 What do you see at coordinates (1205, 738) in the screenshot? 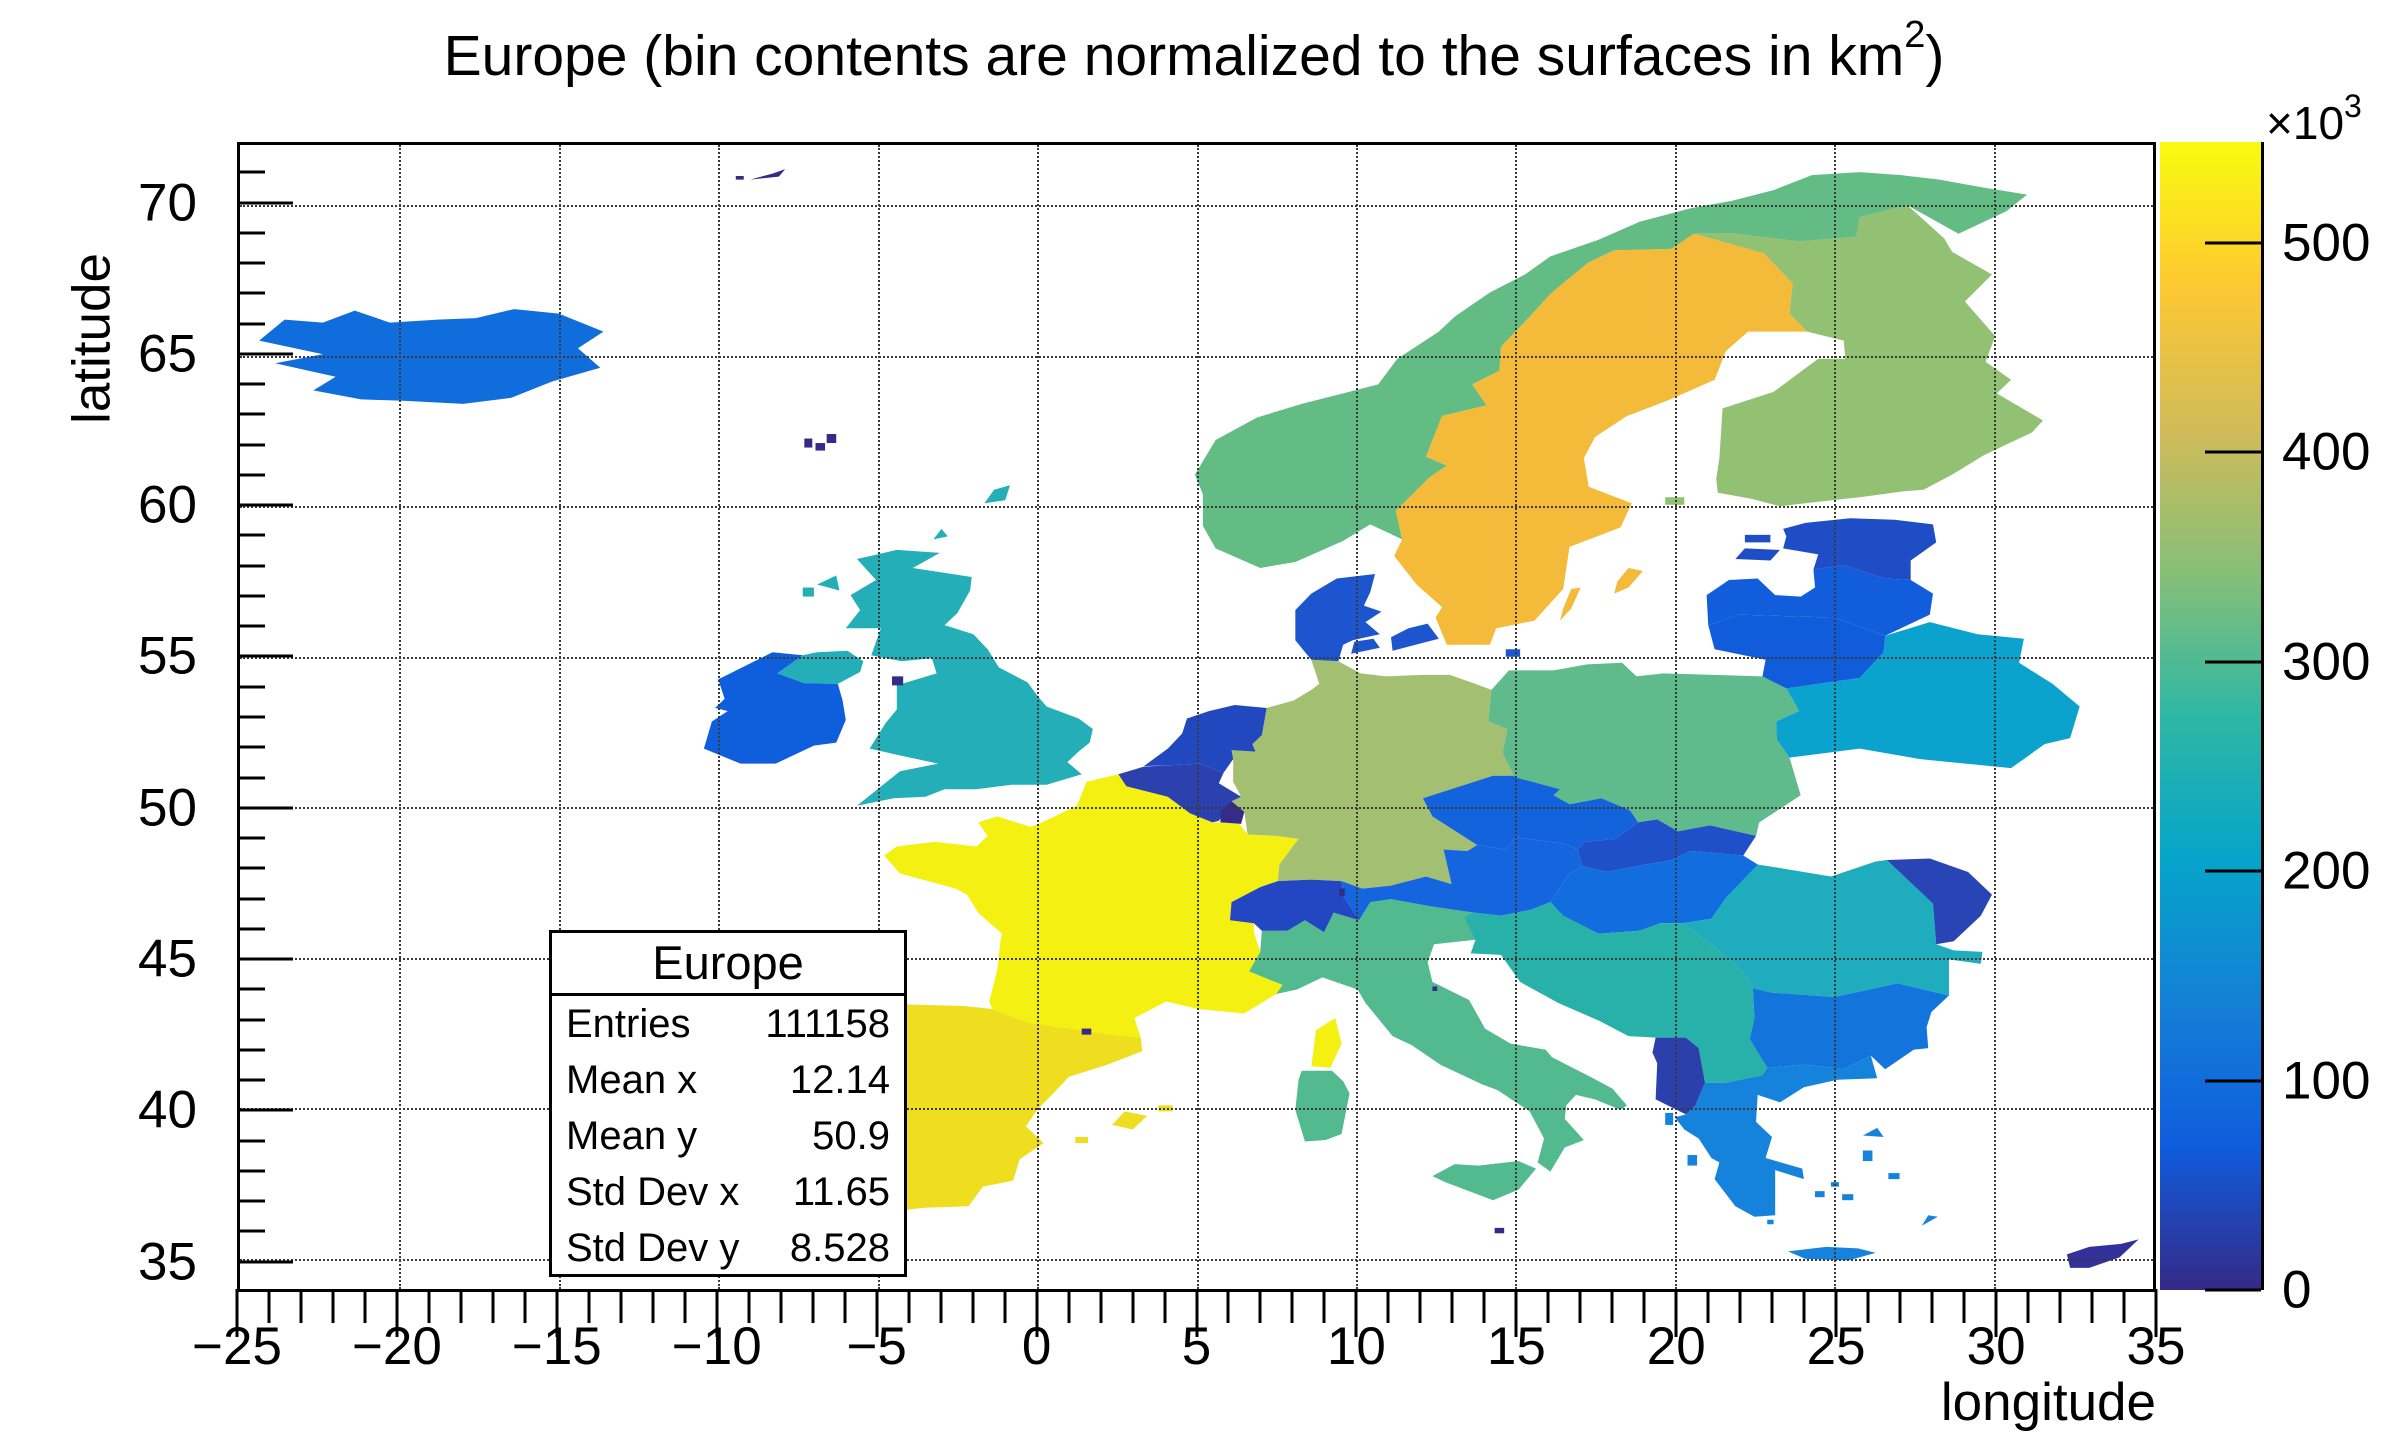
I see `country-netherlands` at bounding box center [1205, 738].